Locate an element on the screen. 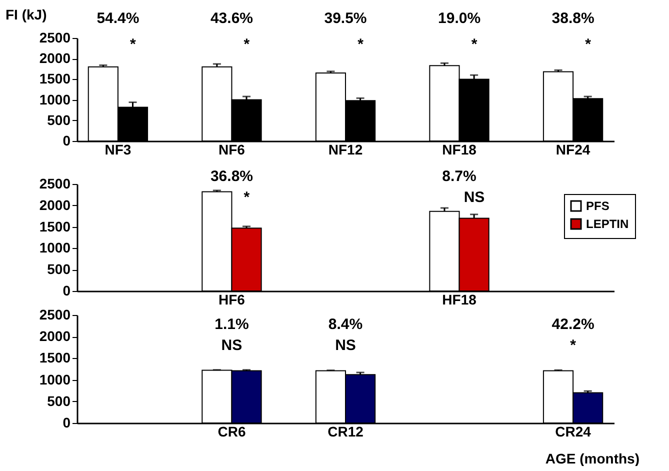 The image size is (669, 471). x-tick-label: NF12 is located at coordinates (345, 150).